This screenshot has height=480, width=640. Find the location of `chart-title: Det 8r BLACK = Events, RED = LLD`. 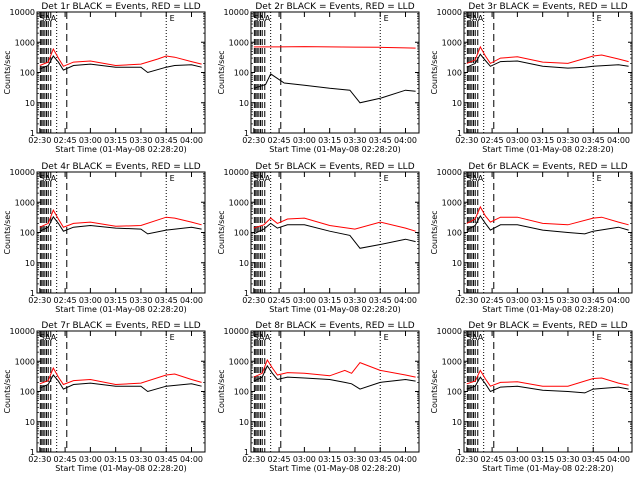

chart-title: Det 8r BLACK = Events, RED = LLD is located at coordinates (334, 326).